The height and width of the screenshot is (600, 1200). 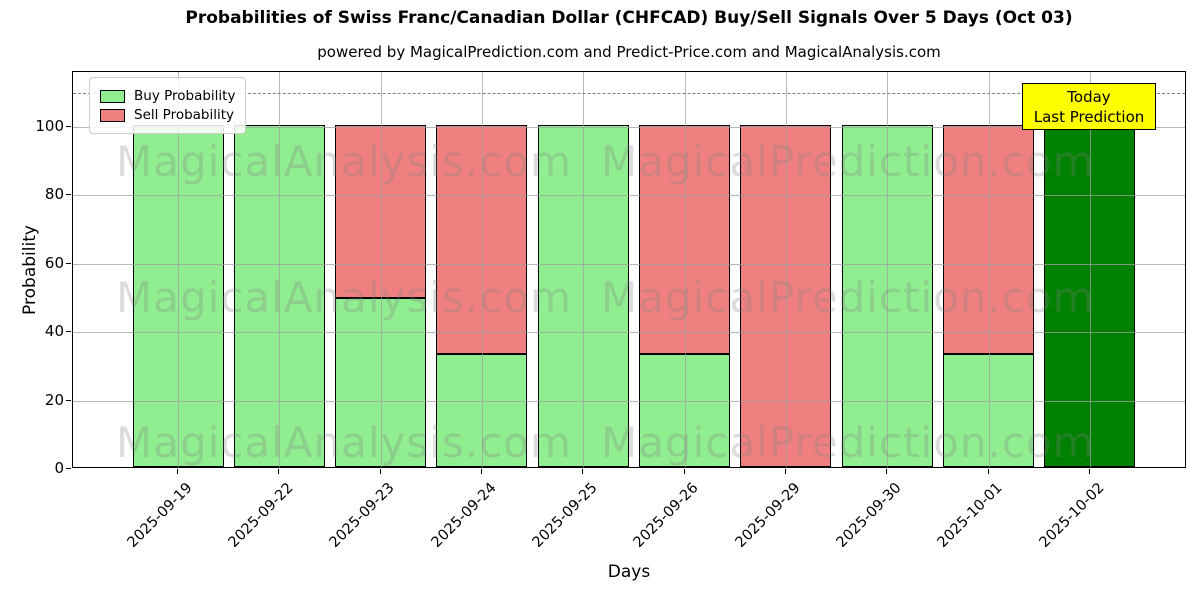 I want to click on xtick-label-2025-09-25: 2025-09-25, so click(x=565, y=515).